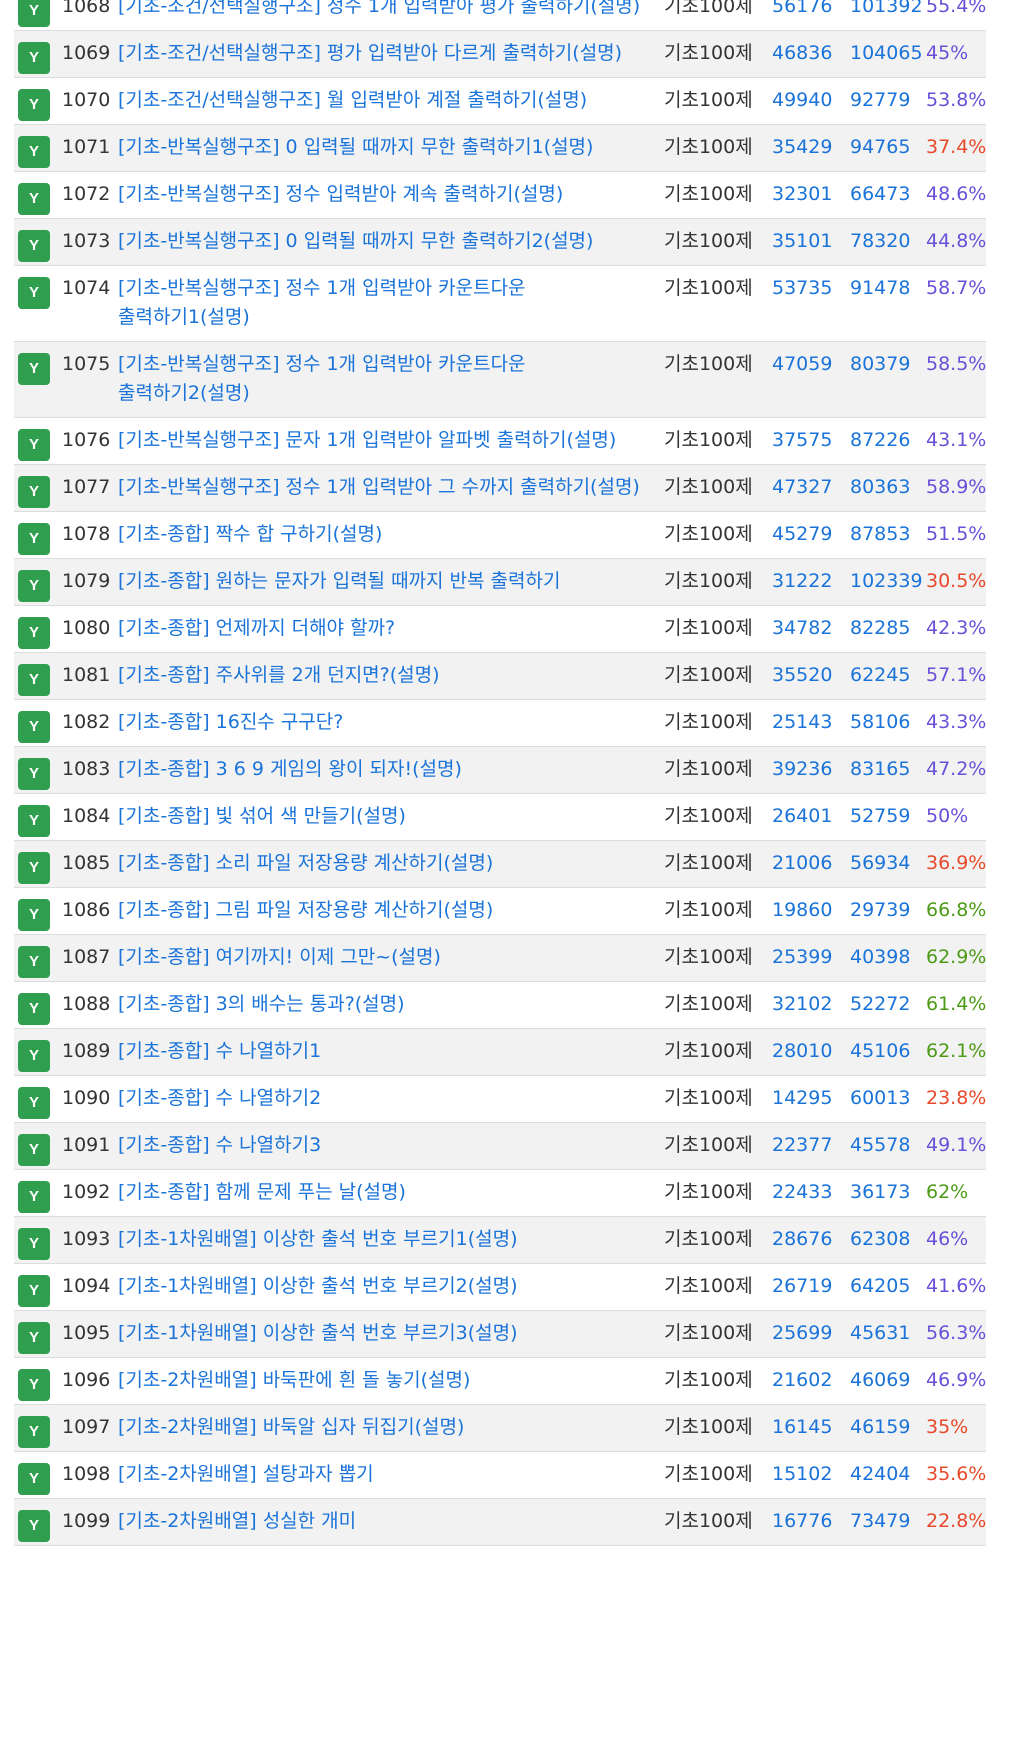  What do you see at coordinates (803, 1099) in the screenshot?
I see `solved-count: 14295` at bounding box center [803, 1099].